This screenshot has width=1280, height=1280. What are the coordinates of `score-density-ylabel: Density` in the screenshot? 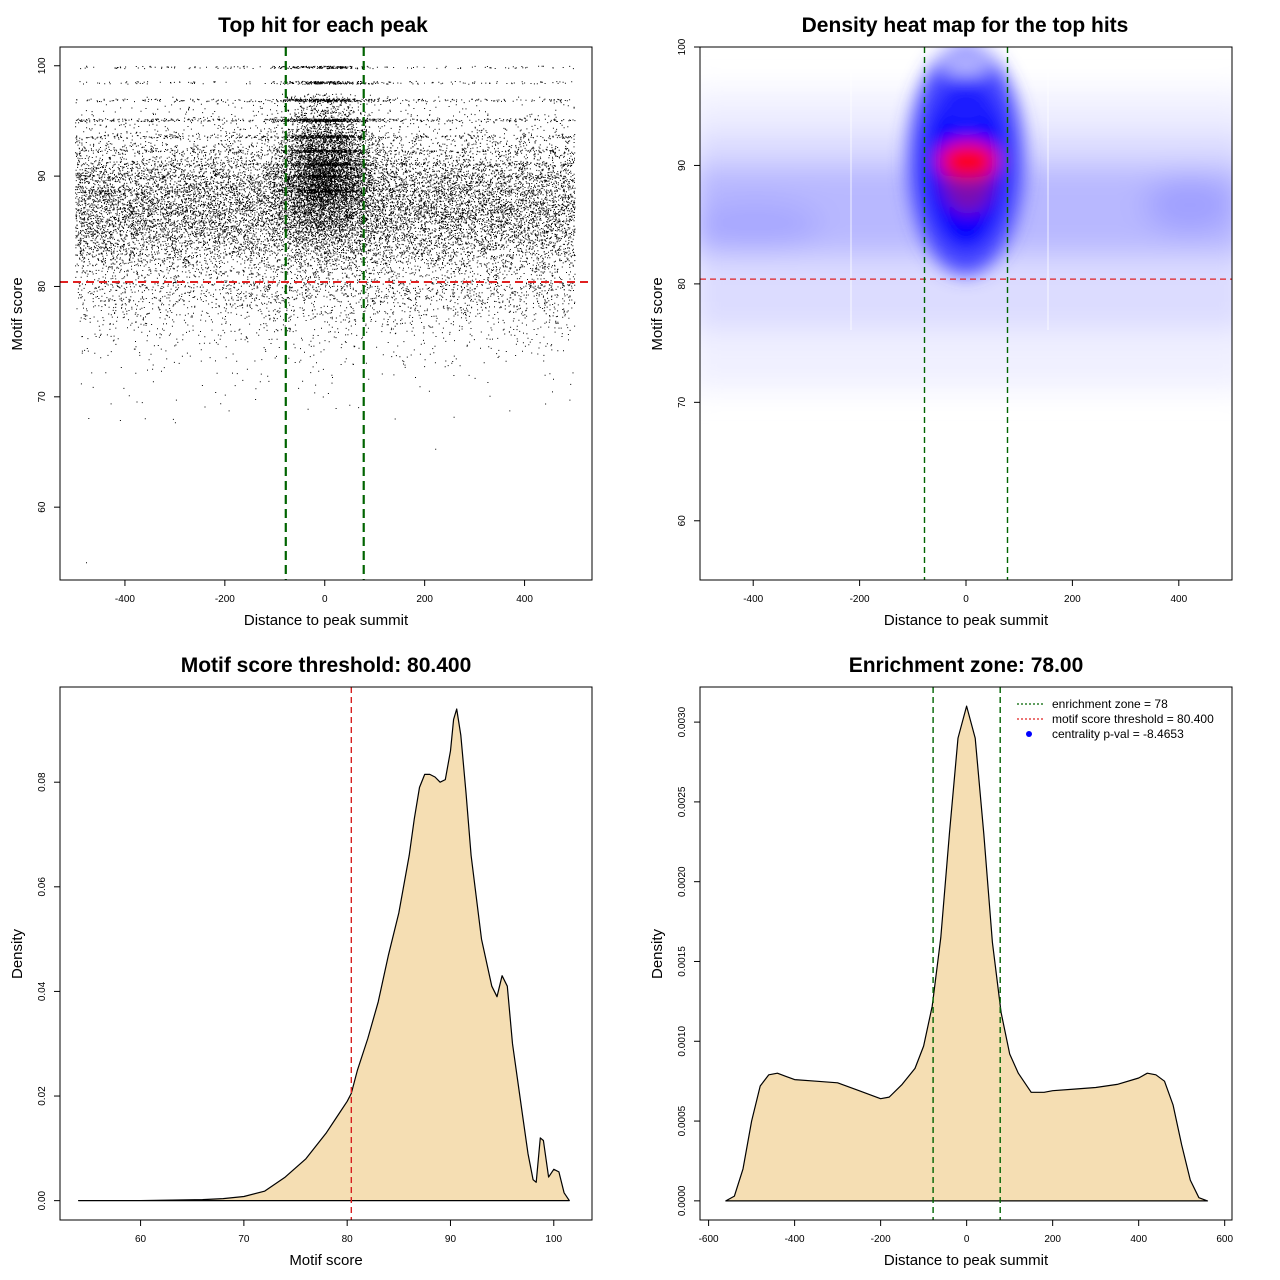 It's located at (17, 953).